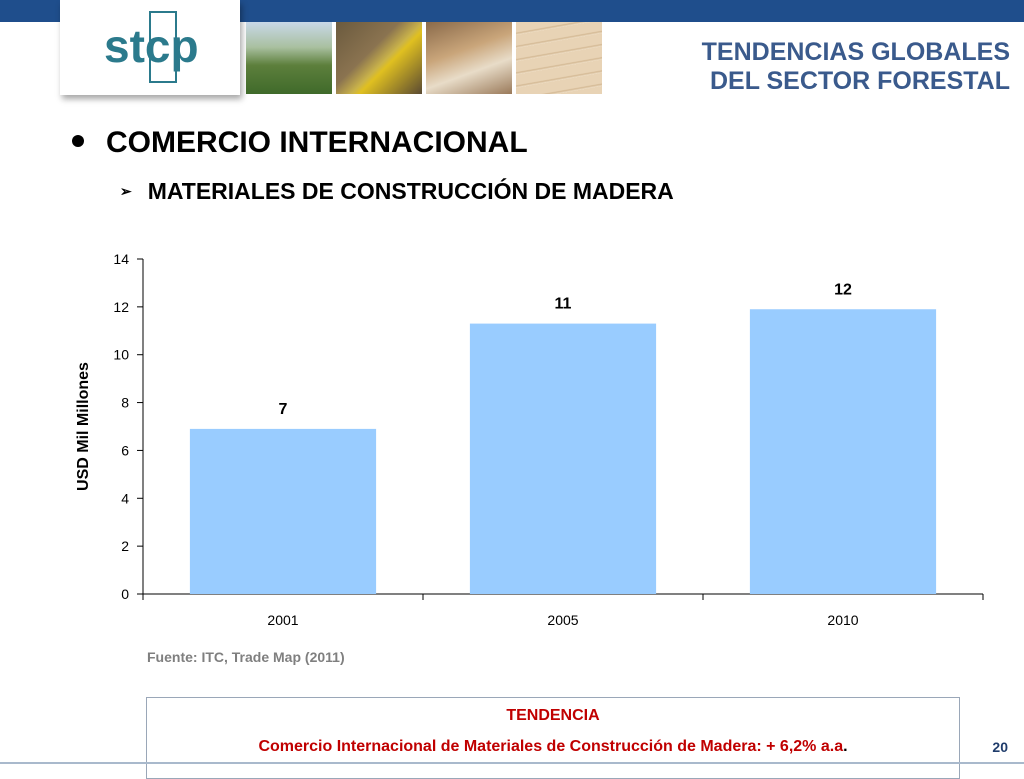 The width and height of the screenshot is (1024, 779). Describe the element at coordinates (559, 58) in the screenshot. I see `wood-panels-photo-icon` at that location.